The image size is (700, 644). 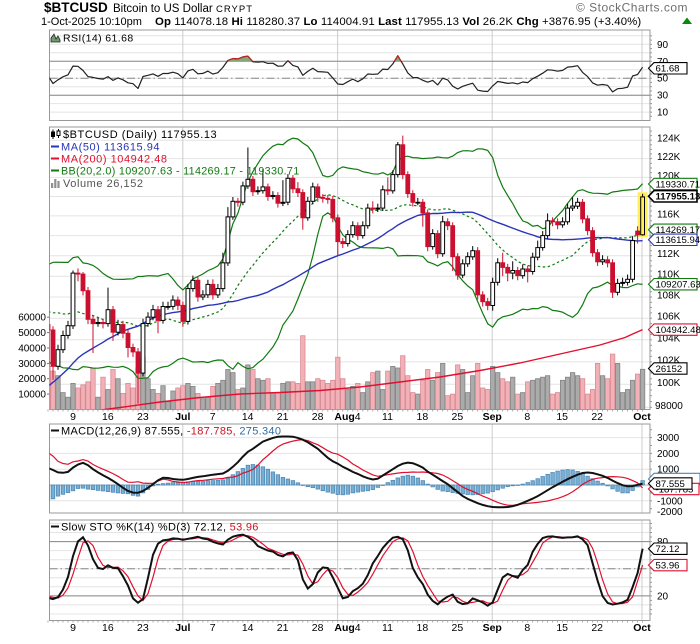 What do you see at coordinates (669, 296) in the screenshot?
I see `svg-text: 108K` at bounding box center [669, 296].